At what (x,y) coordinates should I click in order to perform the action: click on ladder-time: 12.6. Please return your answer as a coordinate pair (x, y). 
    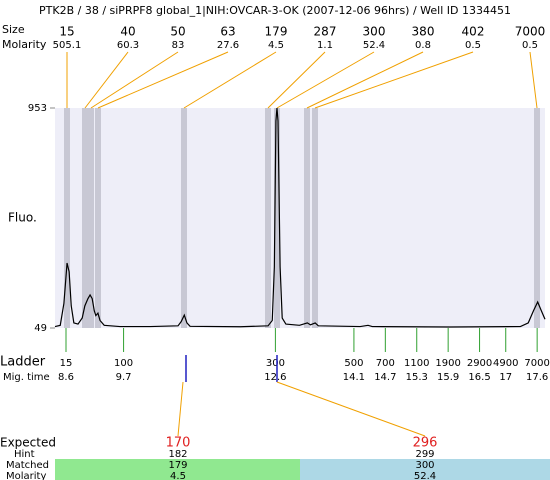
    Looking at the image, I should click on (275, 377).